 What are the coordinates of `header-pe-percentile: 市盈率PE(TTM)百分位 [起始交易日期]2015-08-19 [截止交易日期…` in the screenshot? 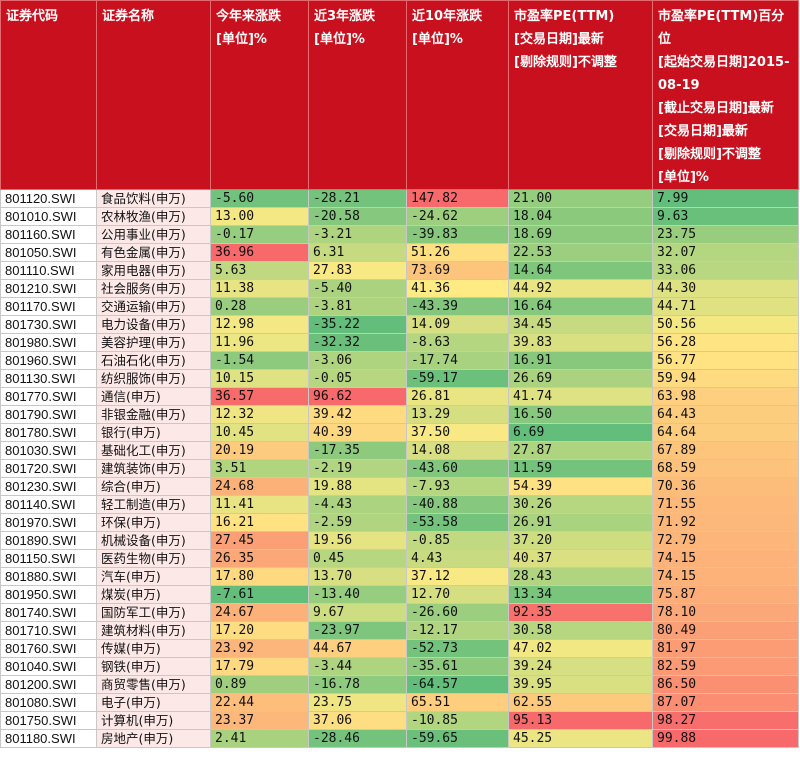 It's located at (725, 95).